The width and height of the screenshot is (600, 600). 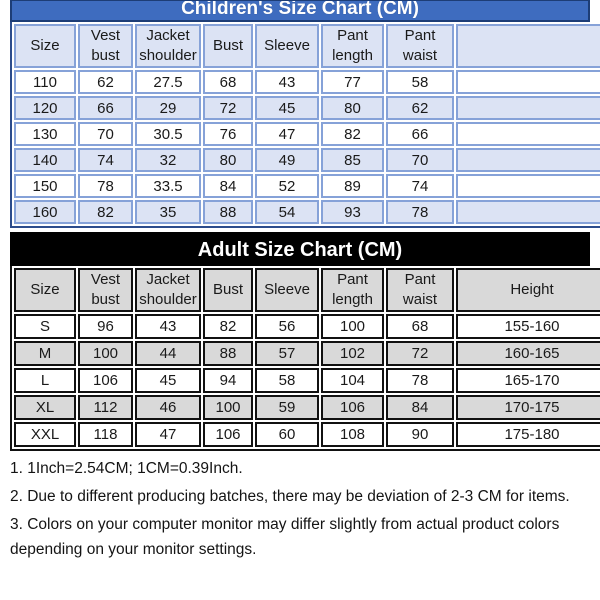 I want to click on table-cell: 27.5, so click(x=168, y=82).